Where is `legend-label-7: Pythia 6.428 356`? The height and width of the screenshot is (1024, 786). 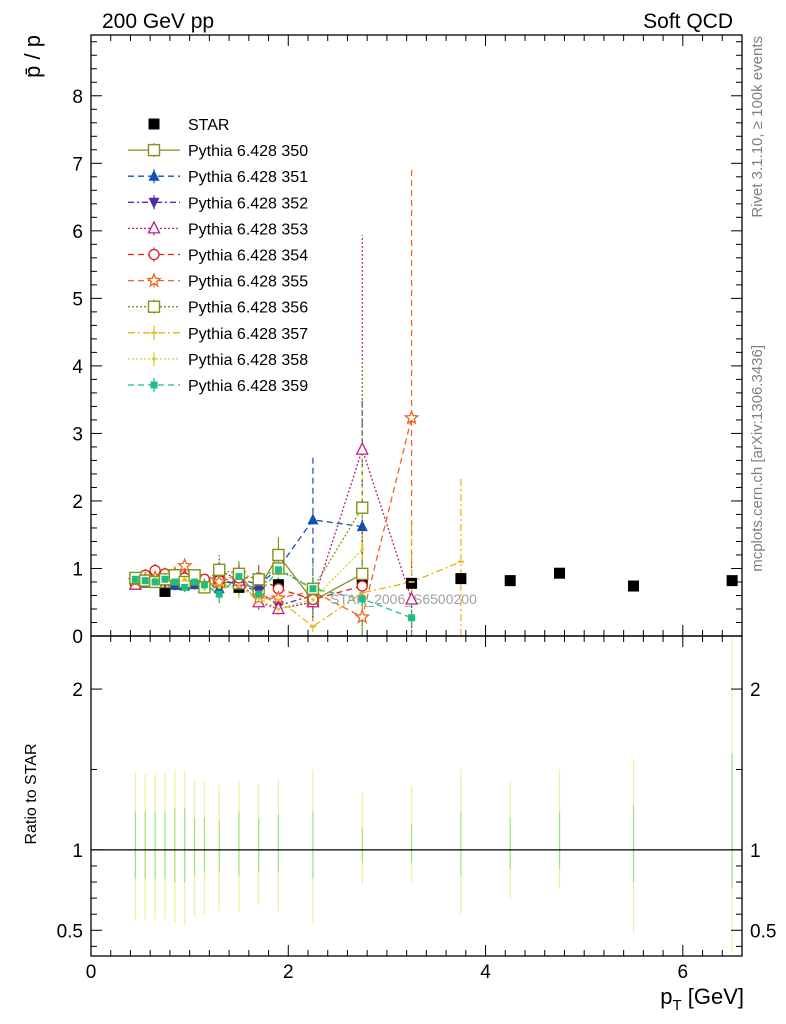 legend-label-7: Pythia 6.428 356 is located at coordinates (248, 308).